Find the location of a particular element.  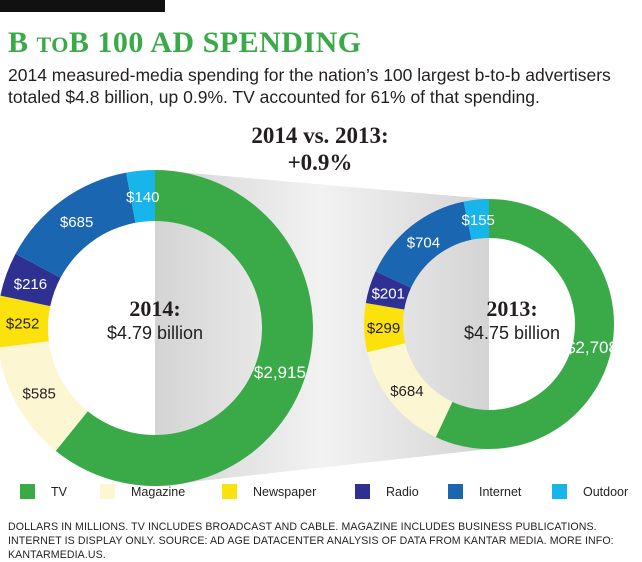

headline-rest: B 100 AD SPENDING is located at coordinates (215, 42).